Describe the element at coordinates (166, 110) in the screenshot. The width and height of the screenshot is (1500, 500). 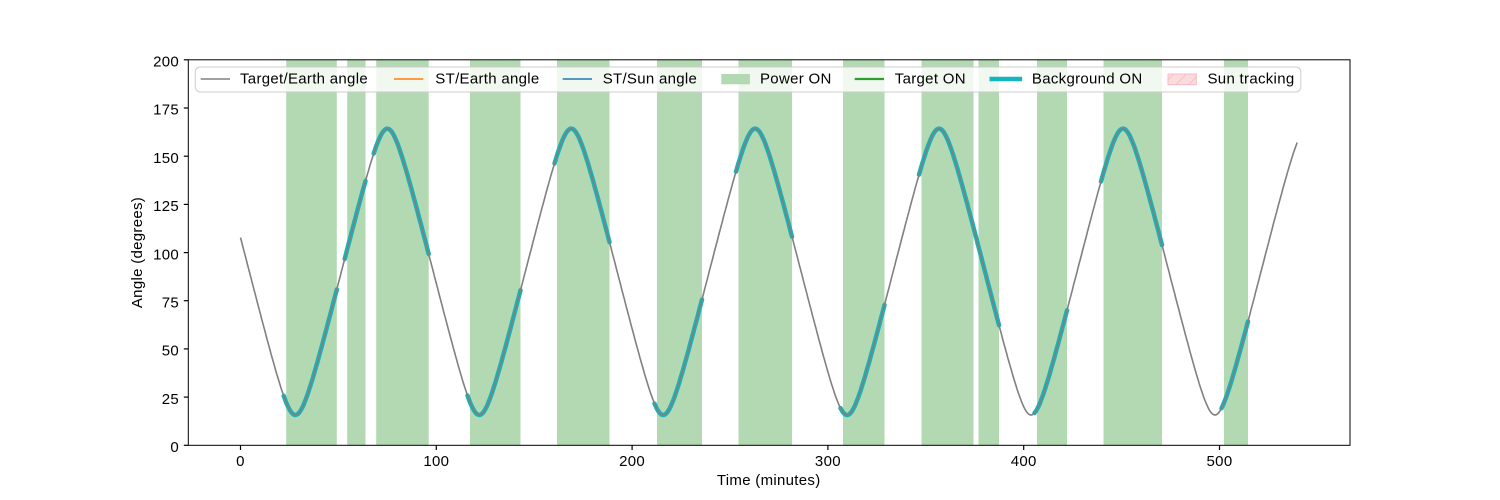
I see `svg-text: 175` at that location.